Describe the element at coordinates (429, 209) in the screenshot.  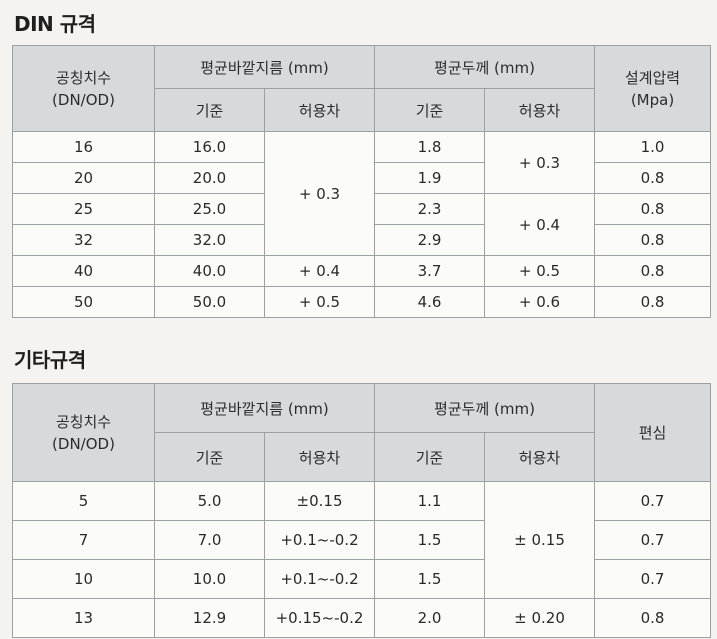
I see `cell-wt: 2.3` at that location.